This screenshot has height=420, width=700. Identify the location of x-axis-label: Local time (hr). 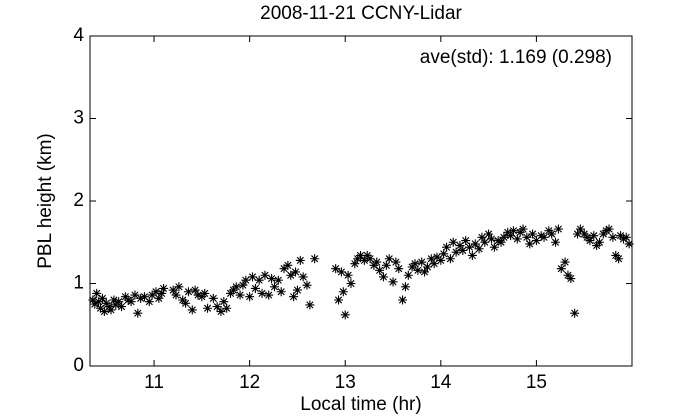
(360, 404).